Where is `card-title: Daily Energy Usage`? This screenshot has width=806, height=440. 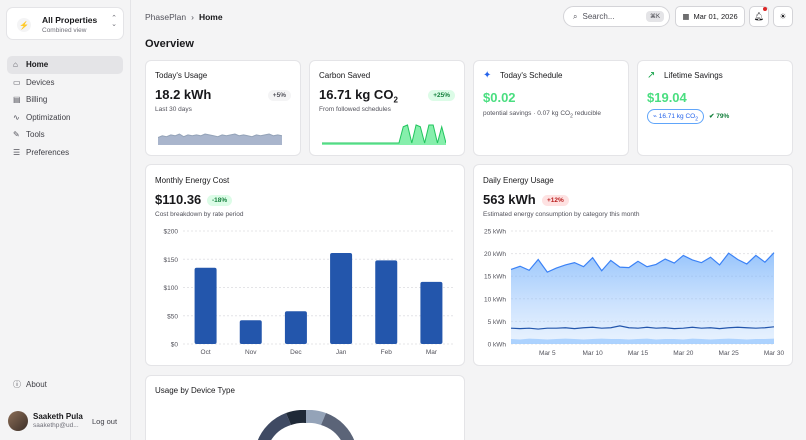 card-title: Daily Energy Usage is located at coordinates (518, 180).